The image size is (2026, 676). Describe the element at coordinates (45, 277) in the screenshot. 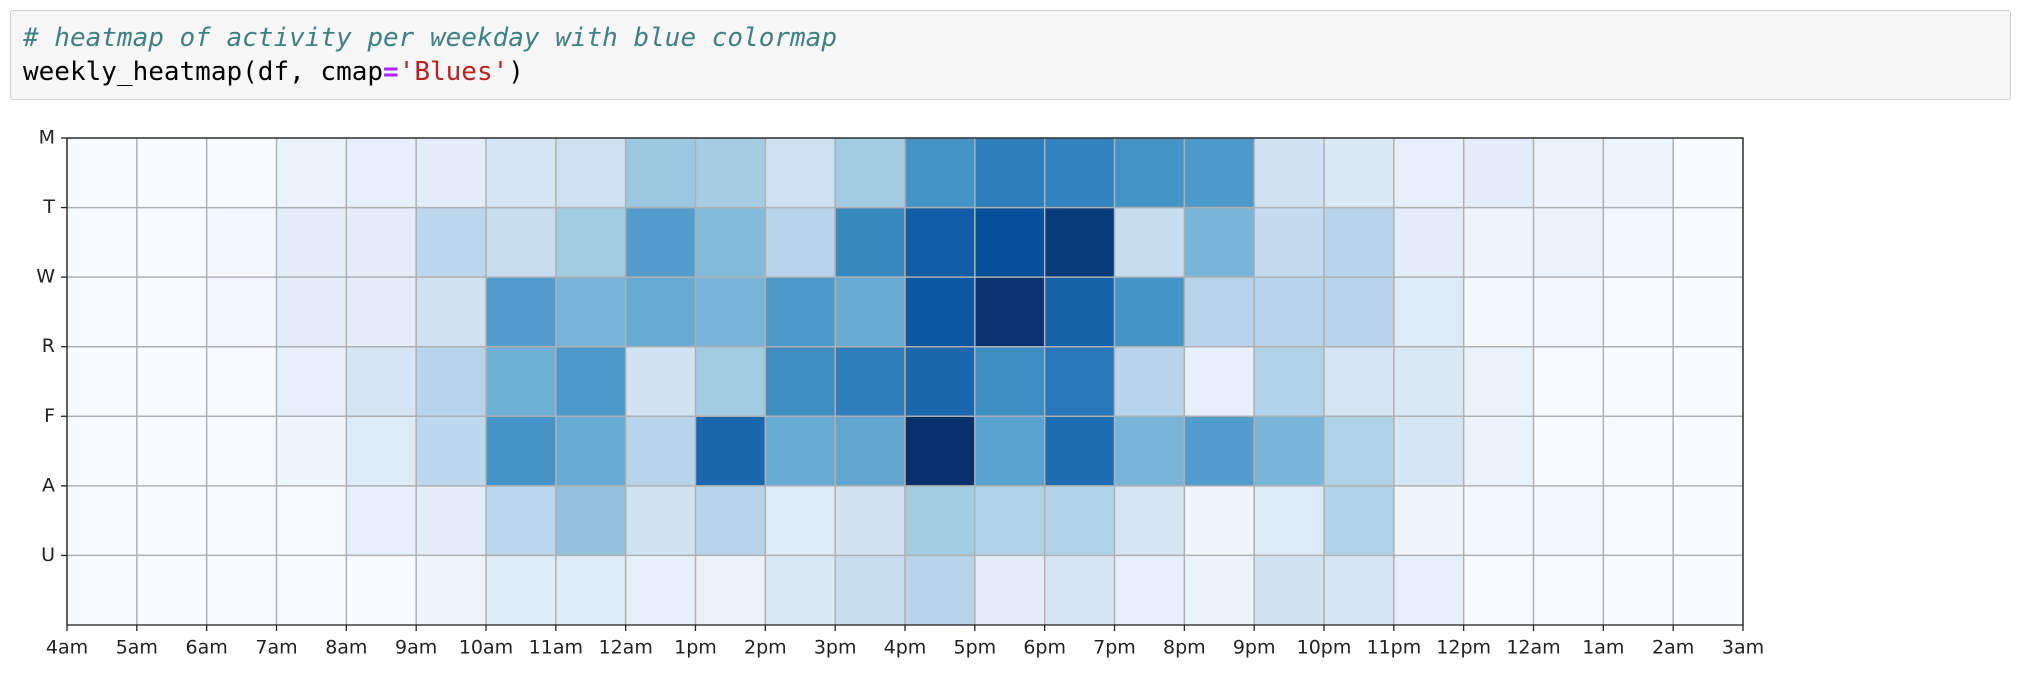

I see `y-tick-label: W` at that location.